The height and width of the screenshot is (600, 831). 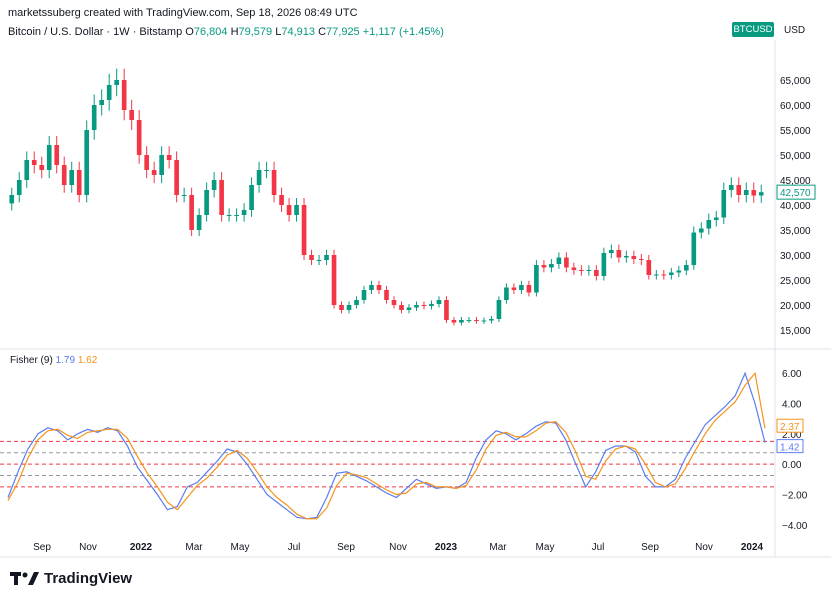 I want to click on fisher-tick-label: 4.00, so click(x=792, y=405).